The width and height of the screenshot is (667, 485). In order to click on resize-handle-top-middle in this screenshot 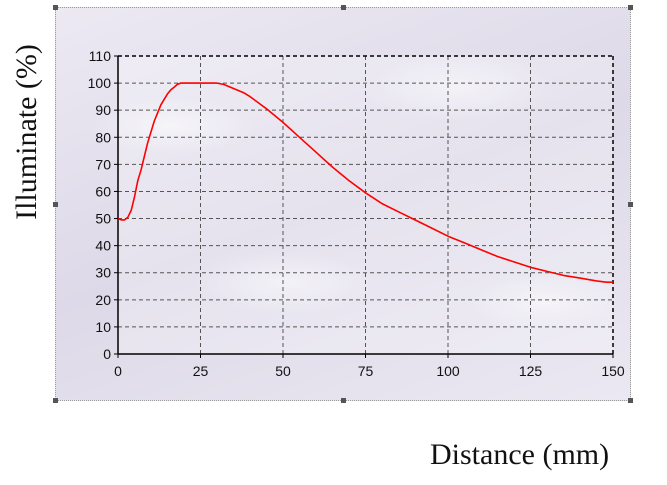, I will do `click(343, 7)`.